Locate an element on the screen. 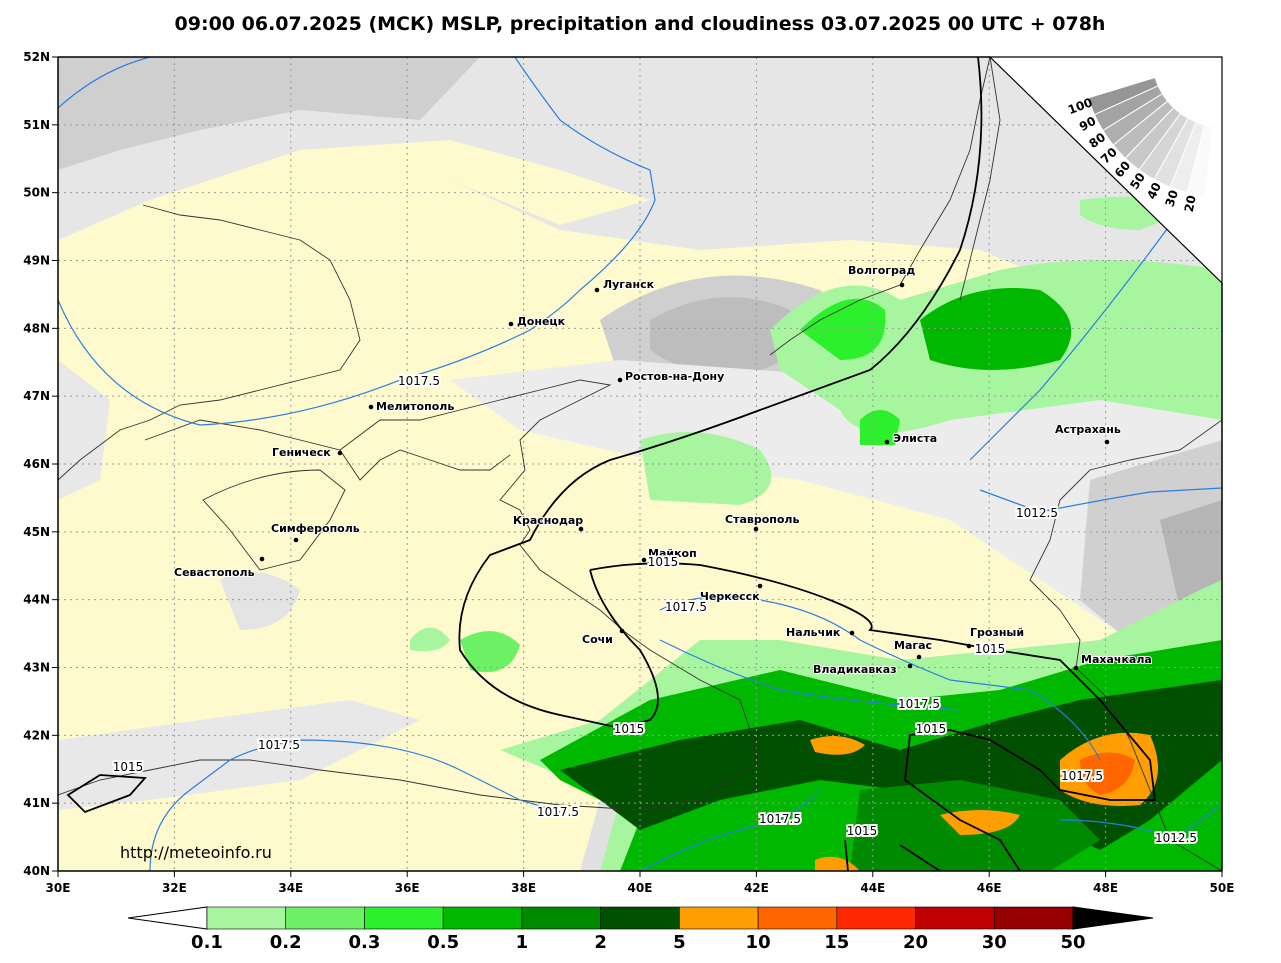 The height and width of the screenshot is (963, 1281). city-label: Ростов-на-Дону is located at coordinates (674, 376).